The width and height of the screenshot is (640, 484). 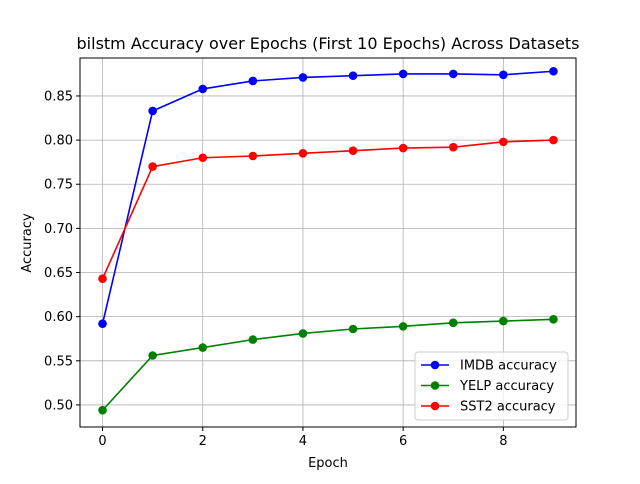 What do you see at coordinates (508, 407) in the screenshot?
I see `legend-label: SST2 accuracy` at bounding box center [508, 407].